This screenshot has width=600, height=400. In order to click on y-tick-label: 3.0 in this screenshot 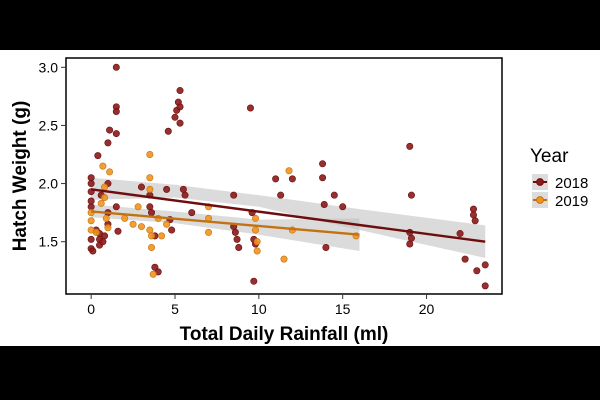, I will do `click(49, 67)`.